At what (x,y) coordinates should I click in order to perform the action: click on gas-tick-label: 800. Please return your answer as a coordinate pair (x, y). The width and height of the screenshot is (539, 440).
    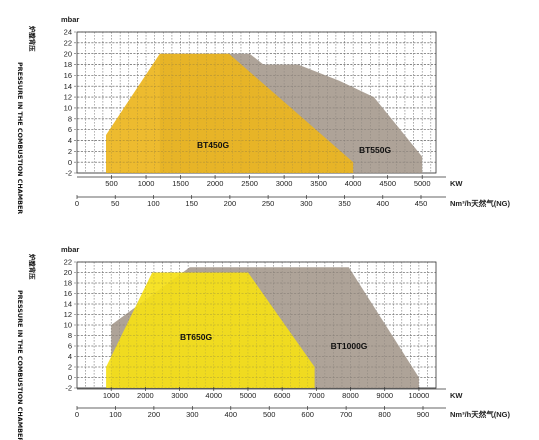
    Looking at the image, I should click on (384, 414).